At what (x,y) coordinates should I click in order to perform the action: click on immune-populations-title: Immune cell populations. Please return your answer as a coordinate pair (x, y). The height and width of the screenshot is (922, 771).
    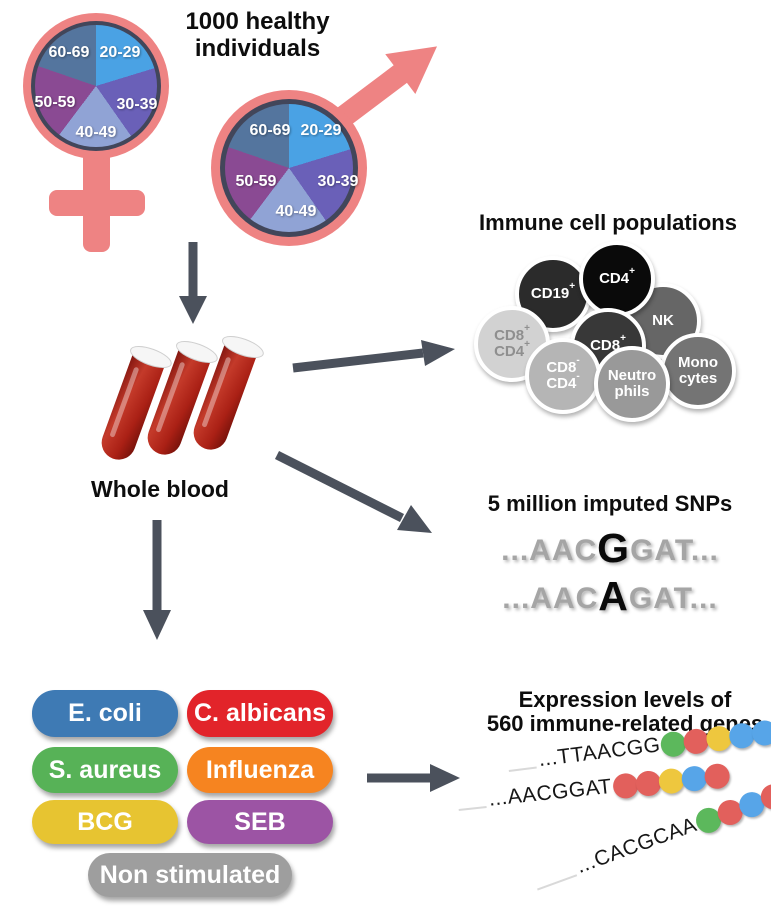
    Looking at the image, I should click on (608, 222).